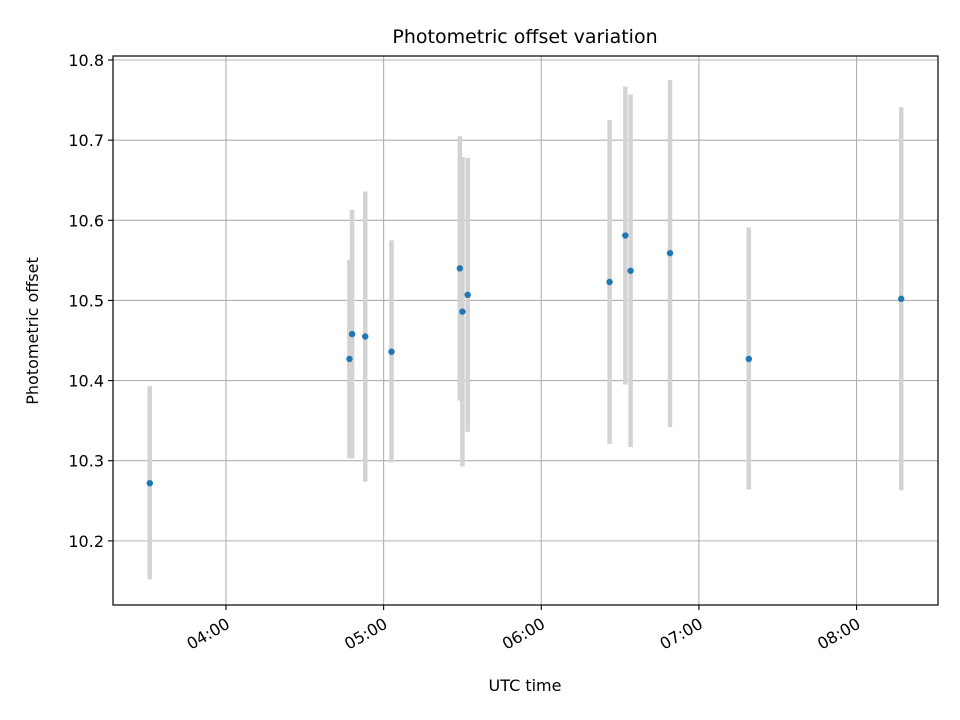  I want to click on y-tick-label: 10.7, so click(86, 140).